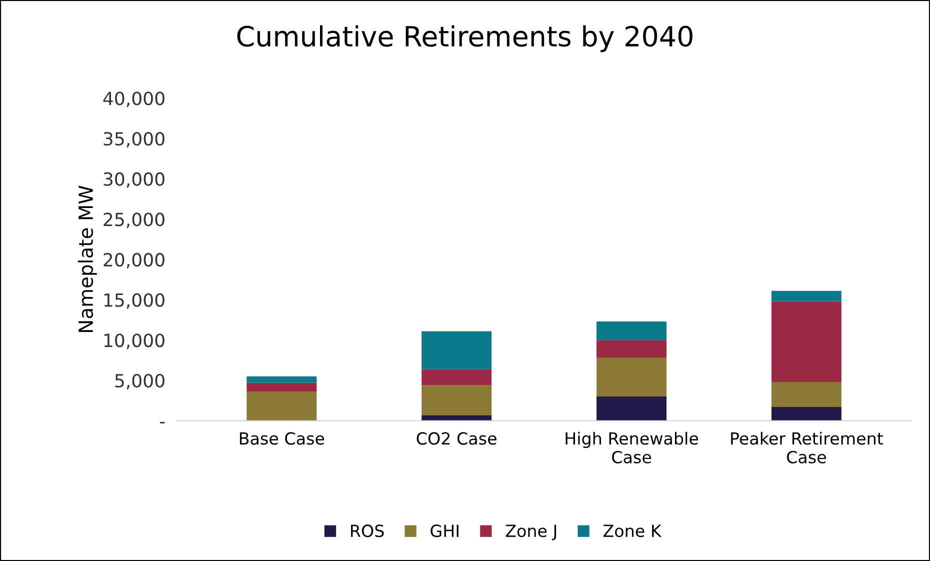 Image resolution: width=930 pixels, height=561 pixels. What do you see at coordinates (531, 532) in the screenshot?
I see `legend-label: Zone J` at bounding box center [531, 532].